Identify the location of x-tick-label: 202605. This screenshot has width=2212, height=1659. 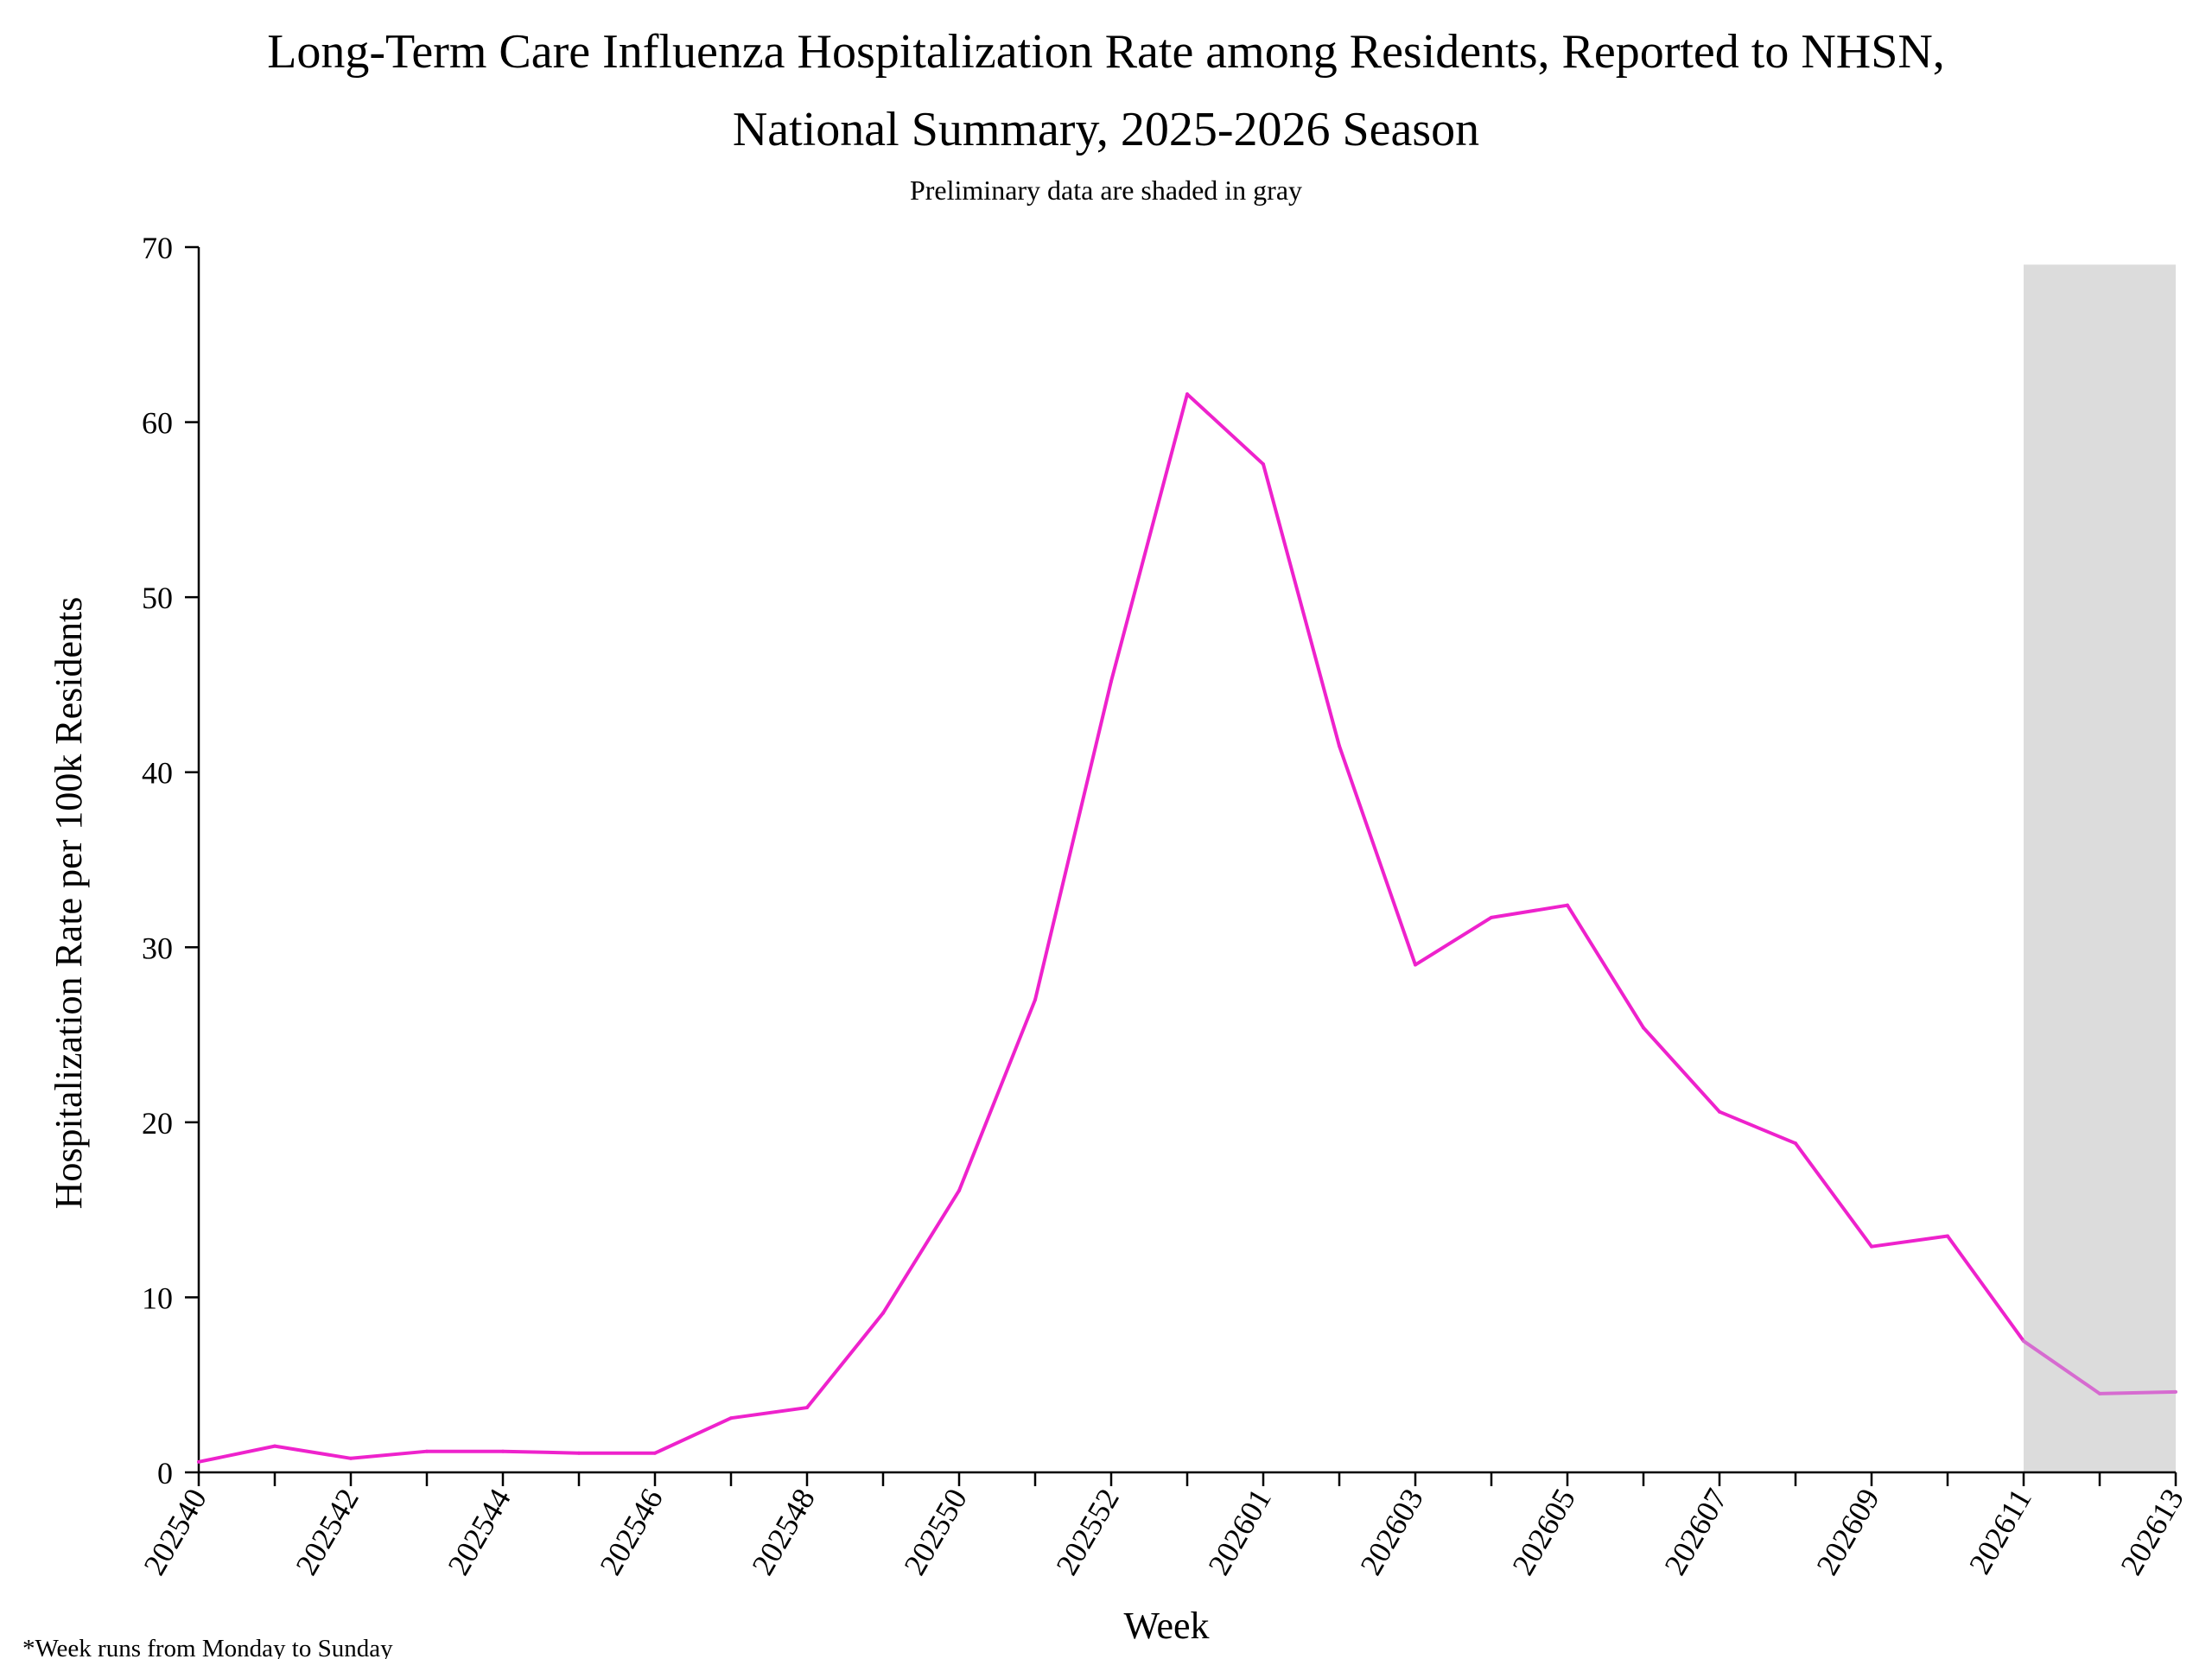
(1543, 1532).